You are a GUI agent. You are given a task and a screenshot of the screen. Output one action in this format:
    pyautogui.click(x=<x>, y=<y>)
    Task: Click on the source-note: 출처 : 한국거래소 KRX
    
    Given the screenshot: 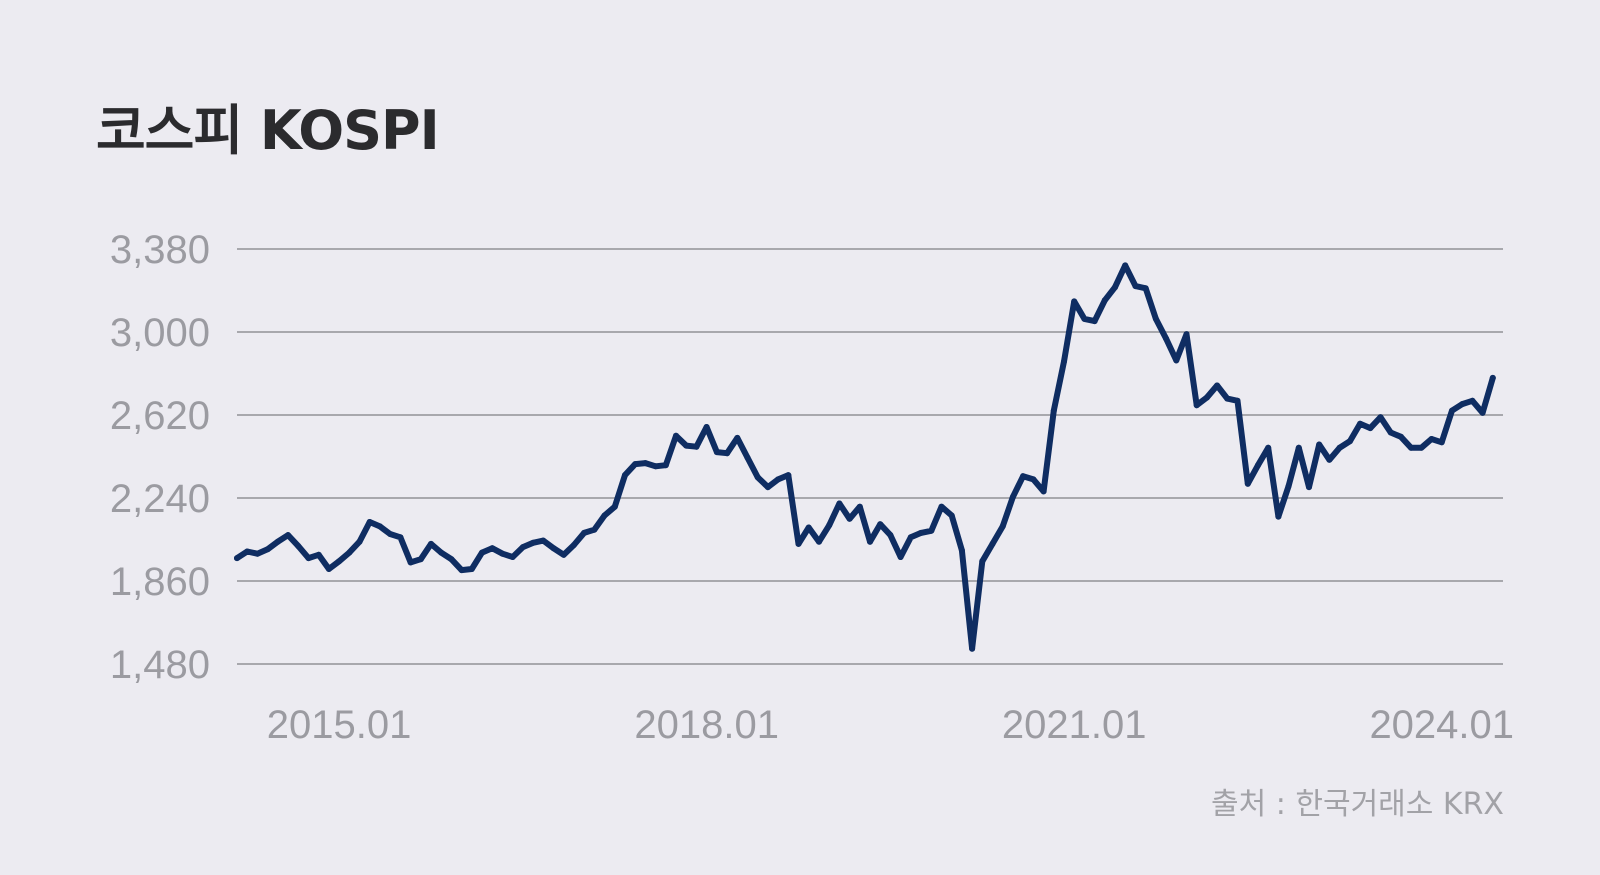 What is the action you would take?
    pyautogui.click(x=1357, y=804)
    